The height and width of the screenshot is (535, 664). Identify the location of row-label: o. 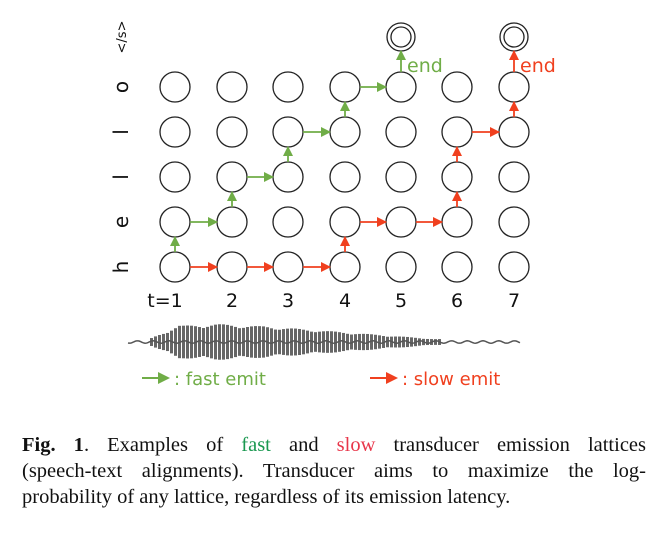
(121, 87).